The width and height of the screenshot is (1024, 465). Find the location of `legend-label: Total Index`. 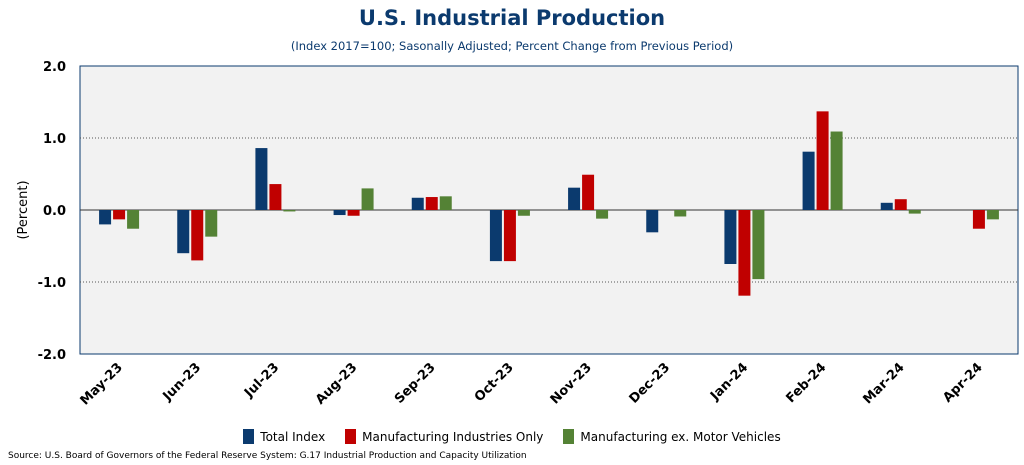

legend-label: Total Index is located at coordinates (293, 436).